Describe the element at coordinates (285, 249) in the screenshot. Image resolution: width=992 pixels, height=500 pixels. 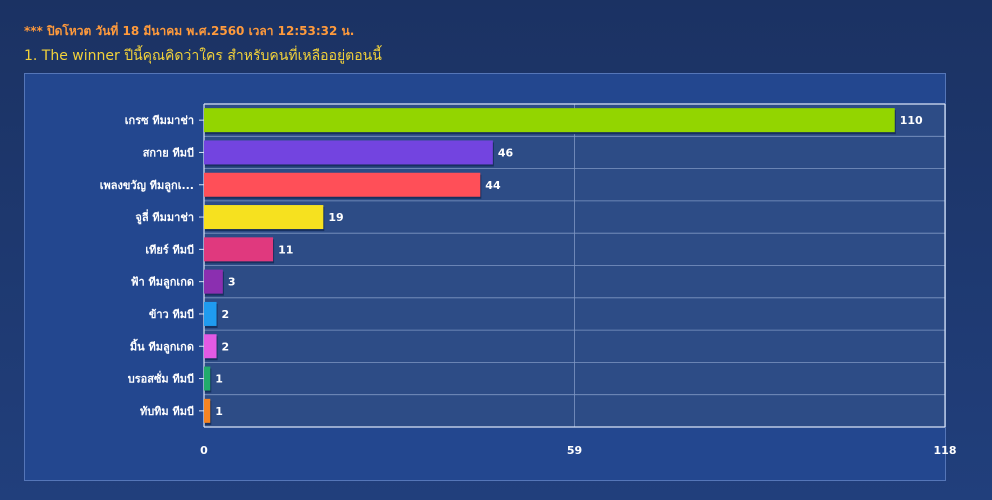
I see `value-label: 11` at that location.